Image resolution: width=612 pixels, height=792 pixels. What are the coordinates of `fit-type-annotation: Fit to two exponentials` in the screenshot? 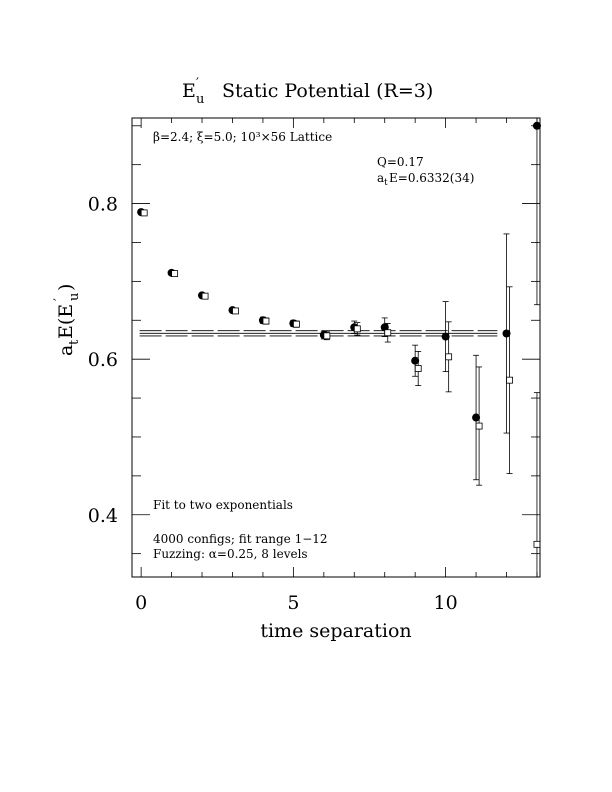 It's located at (223, 505).